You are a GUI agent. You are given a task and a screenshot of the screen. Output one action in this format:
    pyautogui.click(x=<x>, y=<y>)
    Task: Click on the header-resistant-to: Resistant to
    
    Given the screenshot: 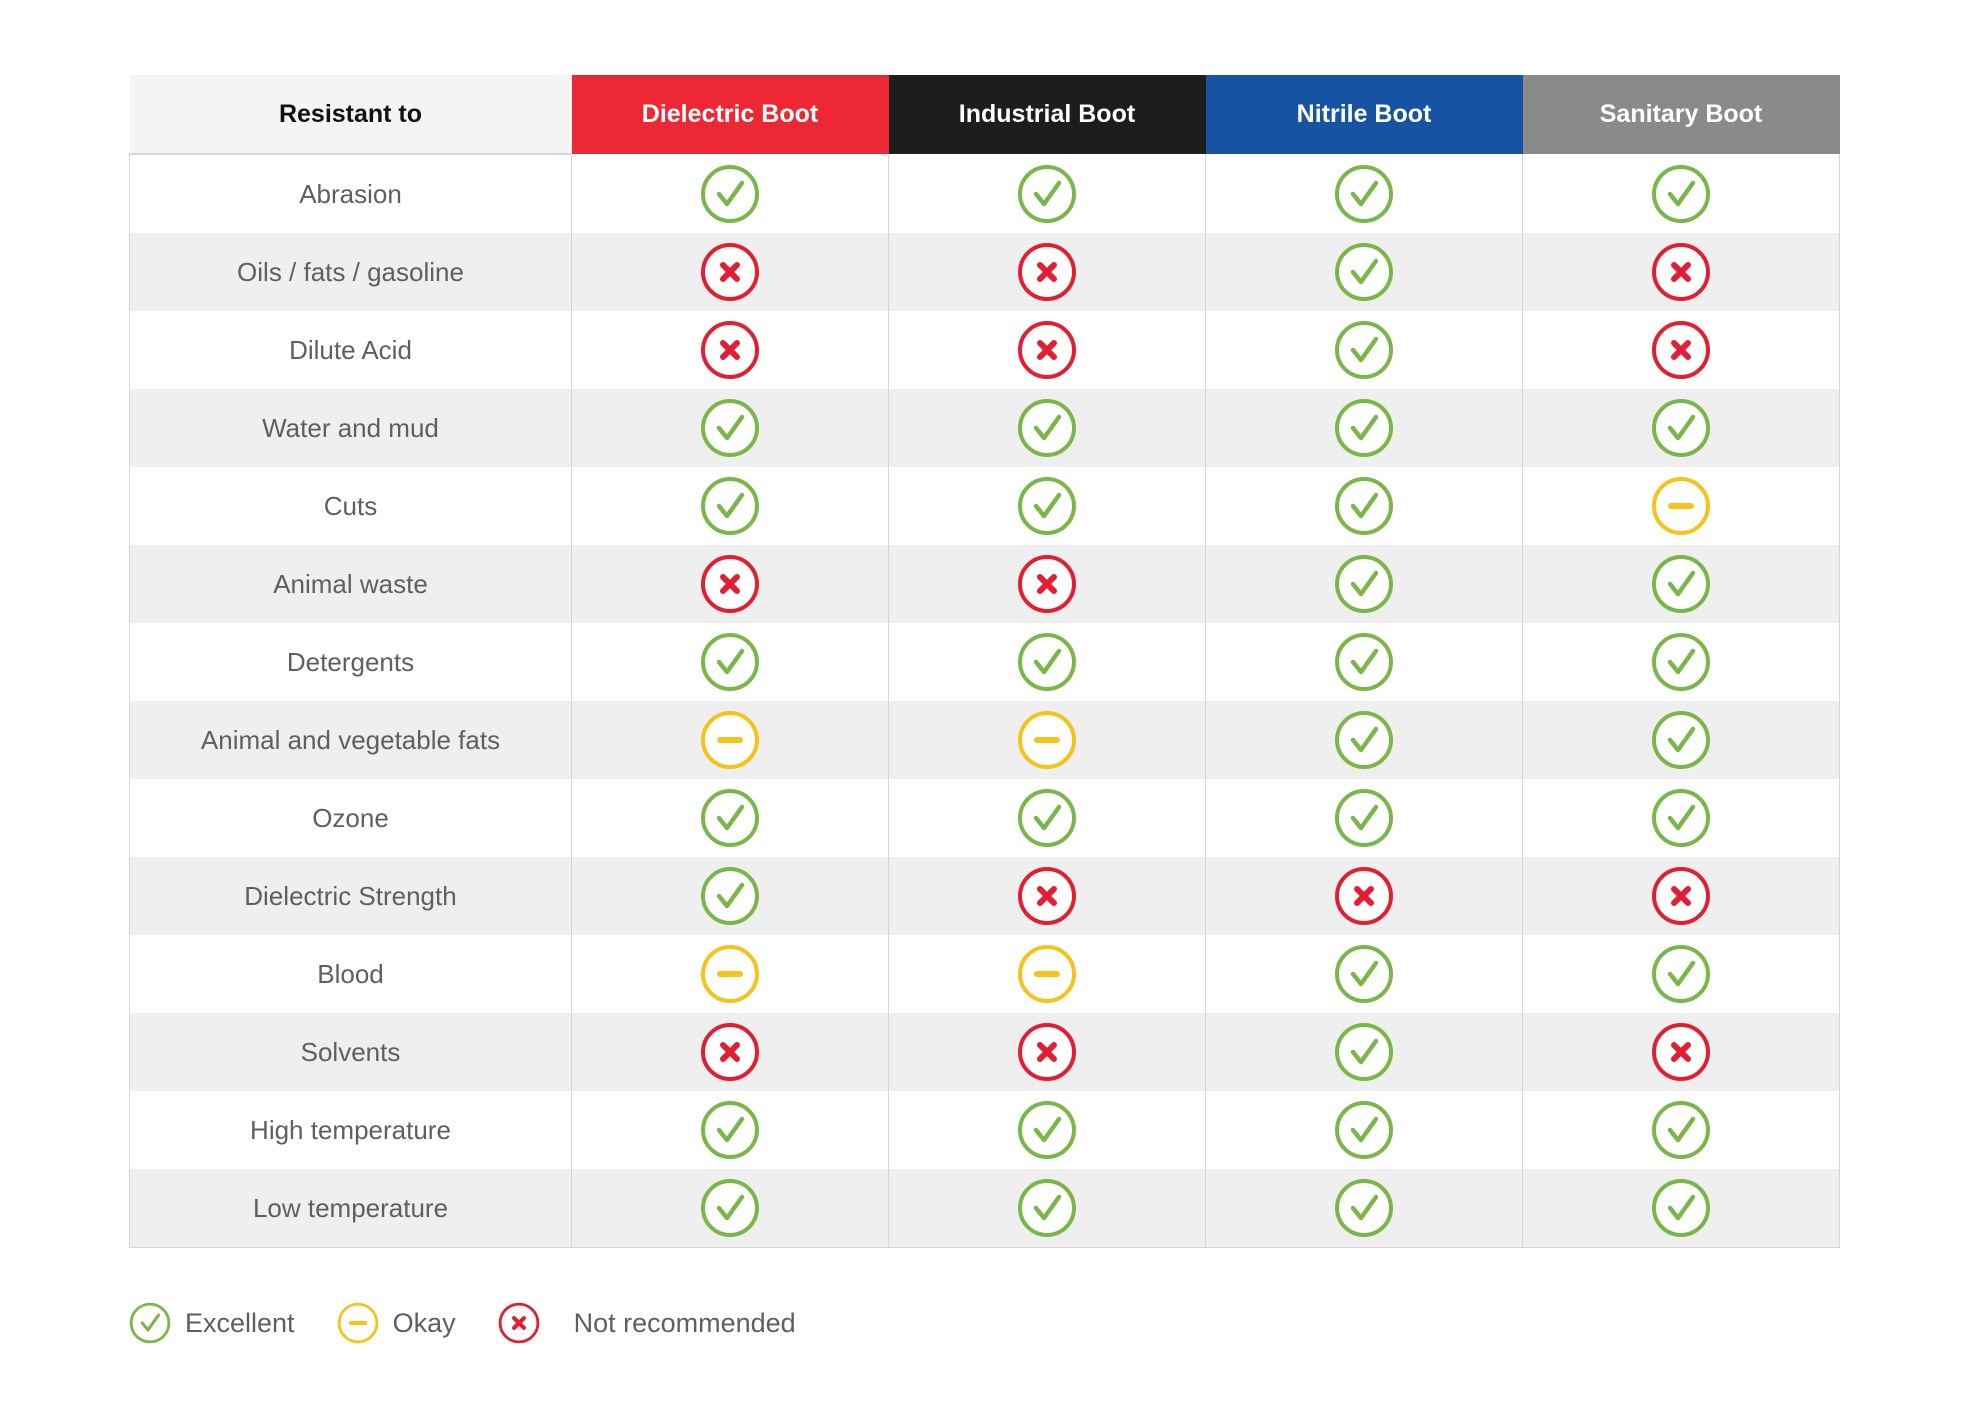 What is the action you would take?
    pyautogui.click(x=350, y=115)
    